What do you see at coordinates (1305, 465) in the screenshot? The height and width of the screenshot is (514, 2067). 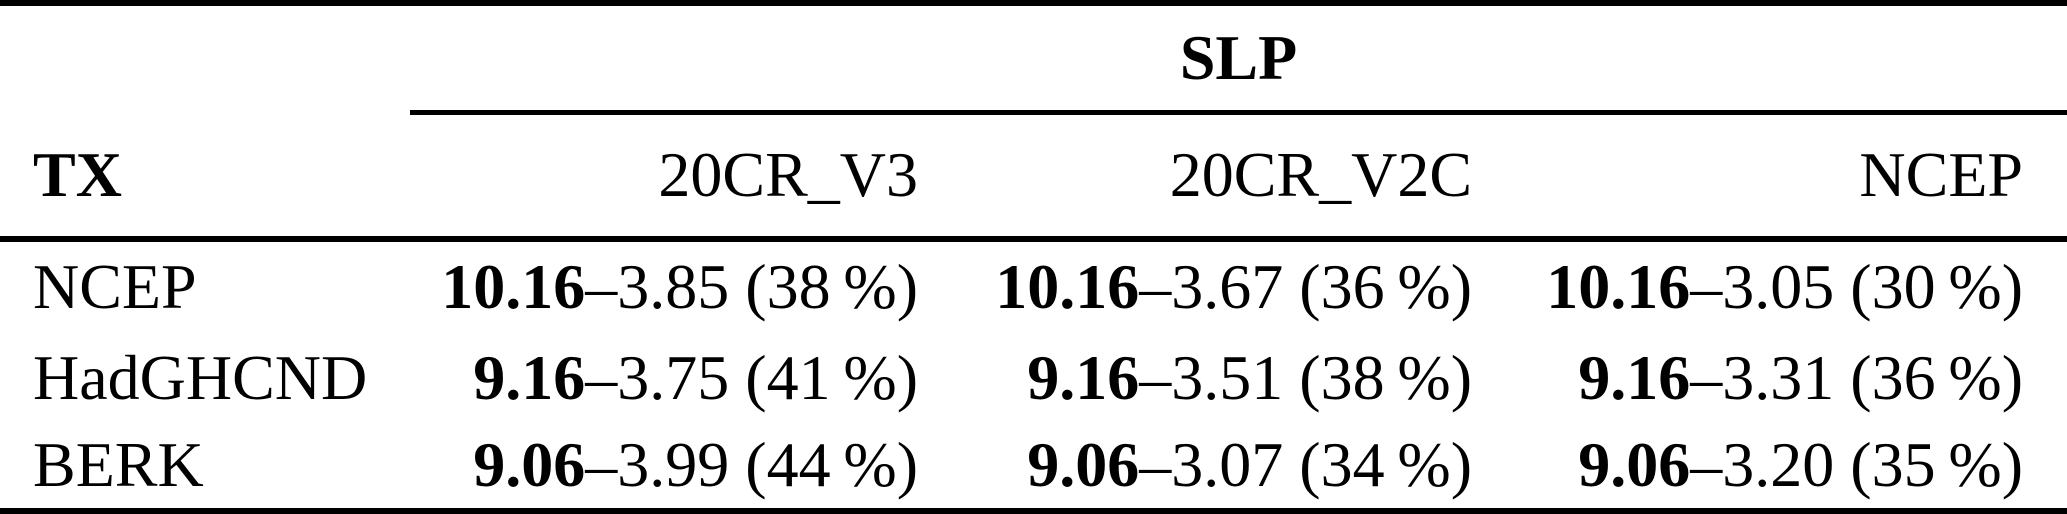 I see `value-rest: –3.07 (34 %)` at bounding box center [1305, 465].